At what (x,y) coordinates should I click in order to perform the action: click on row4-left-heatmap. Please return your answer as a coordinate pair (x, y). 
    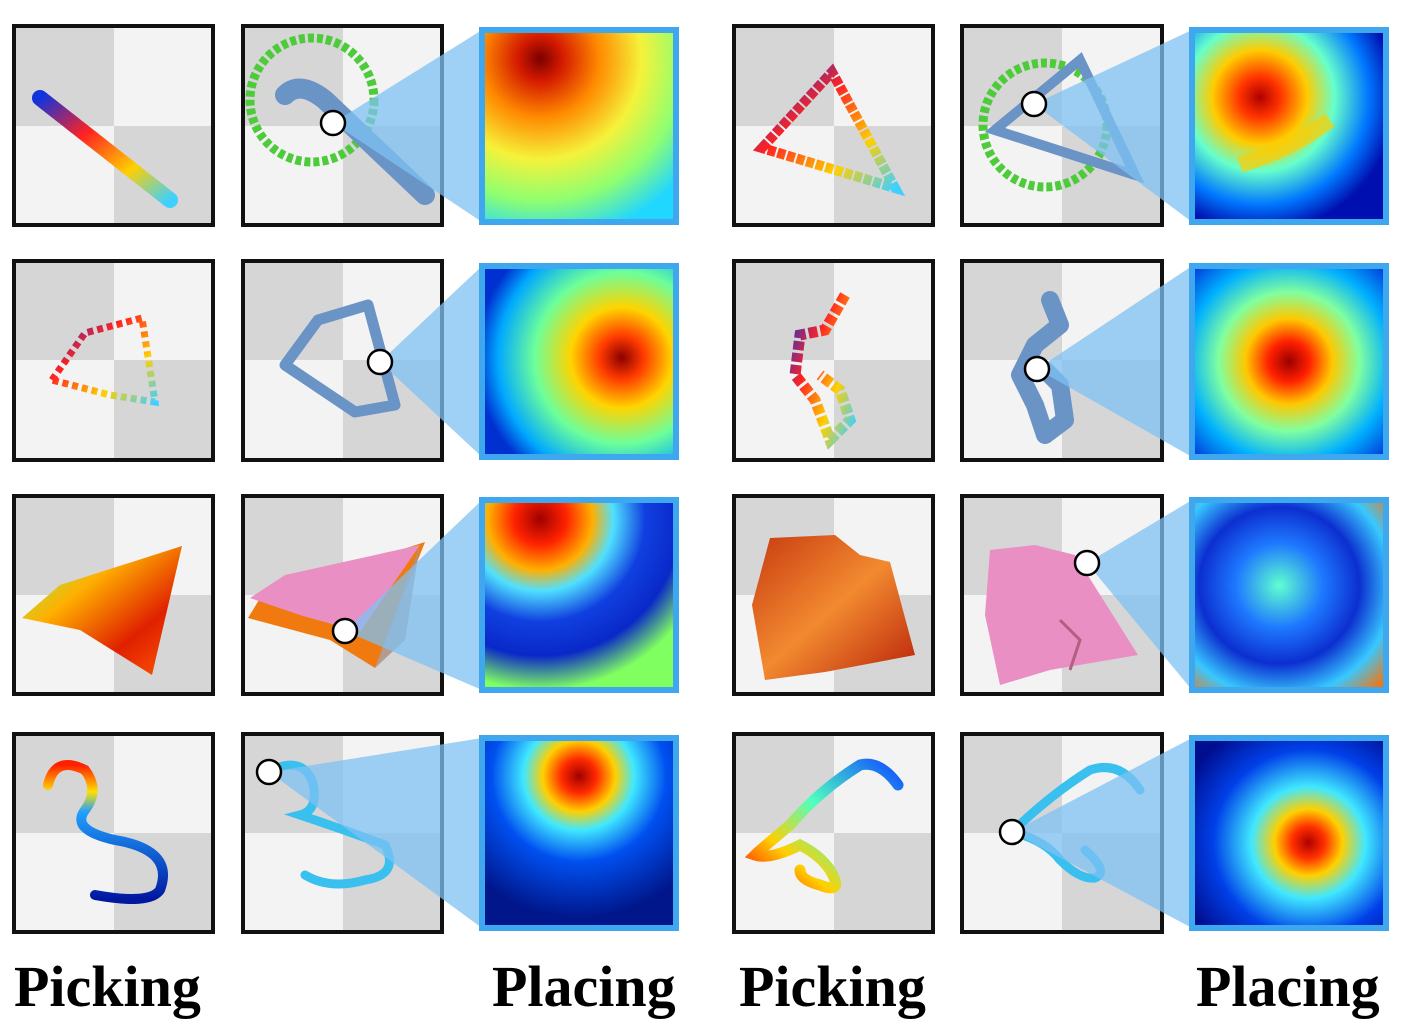
    Looking at the image, I should click on (579, 833).